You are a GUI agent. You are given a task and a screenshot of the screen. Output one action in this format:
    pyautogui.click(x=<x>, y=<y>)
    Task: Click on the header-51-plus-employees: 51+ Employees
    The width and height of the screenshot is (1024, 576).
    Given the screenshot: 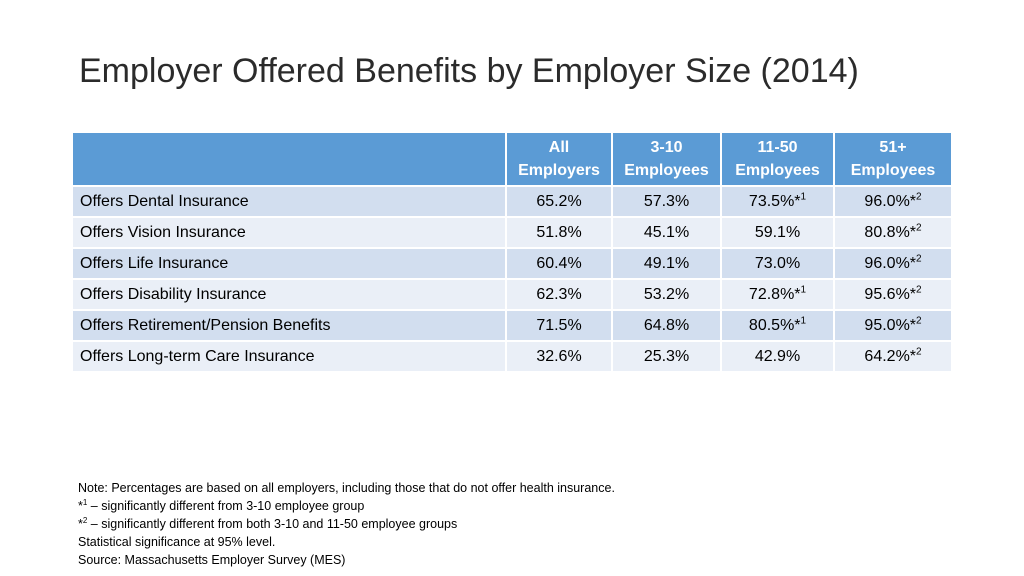 What is the action you would take?
    pyautogui.click(x=893, y=159)
    